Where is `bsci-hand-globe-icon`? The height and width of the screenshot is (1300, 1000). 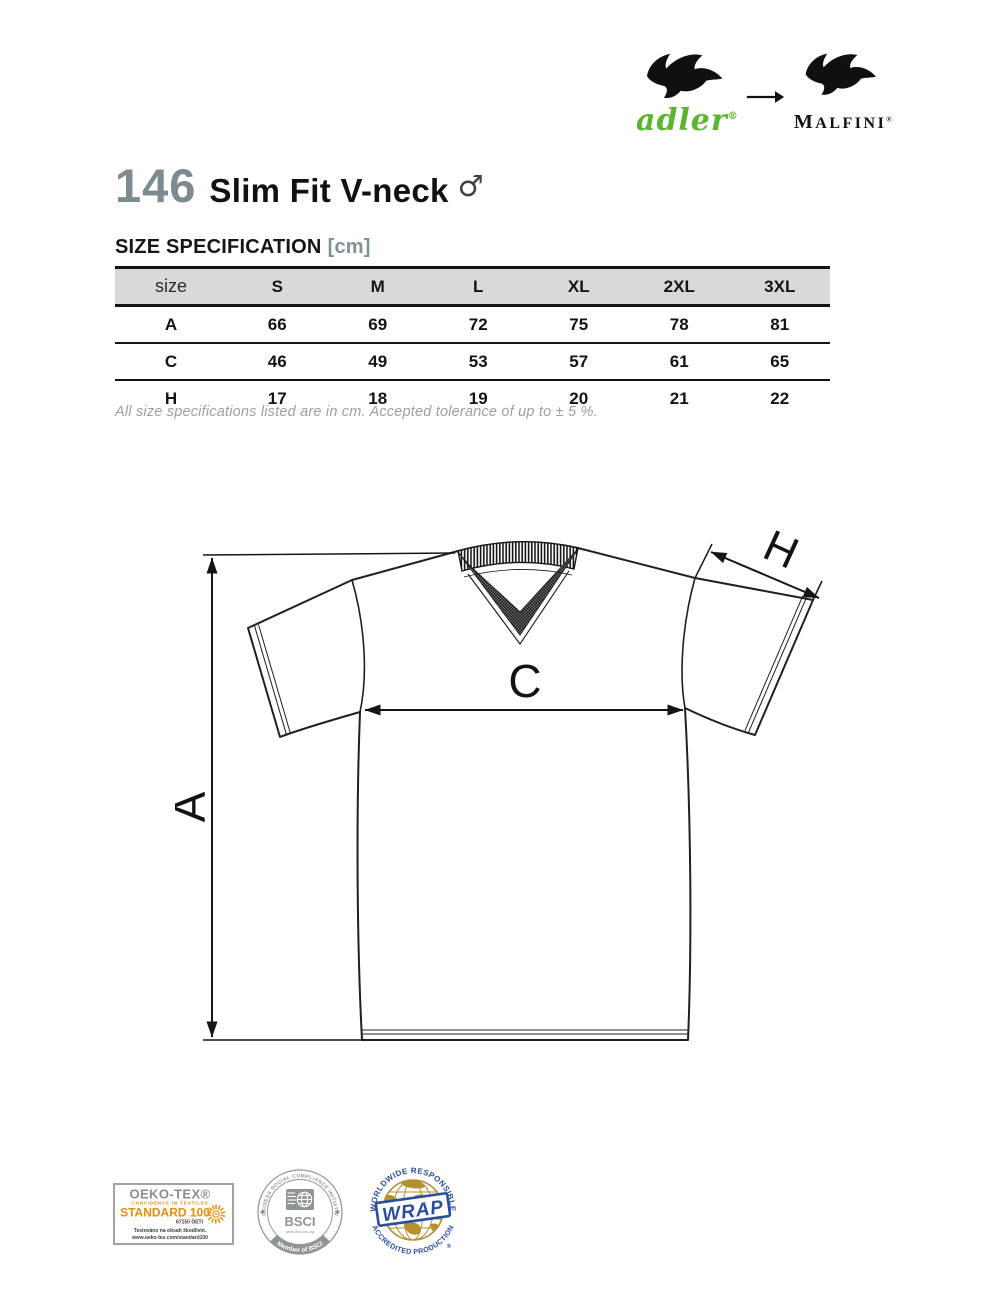
bsci-hand-globe-icon is located at coordinates (300, 1199).